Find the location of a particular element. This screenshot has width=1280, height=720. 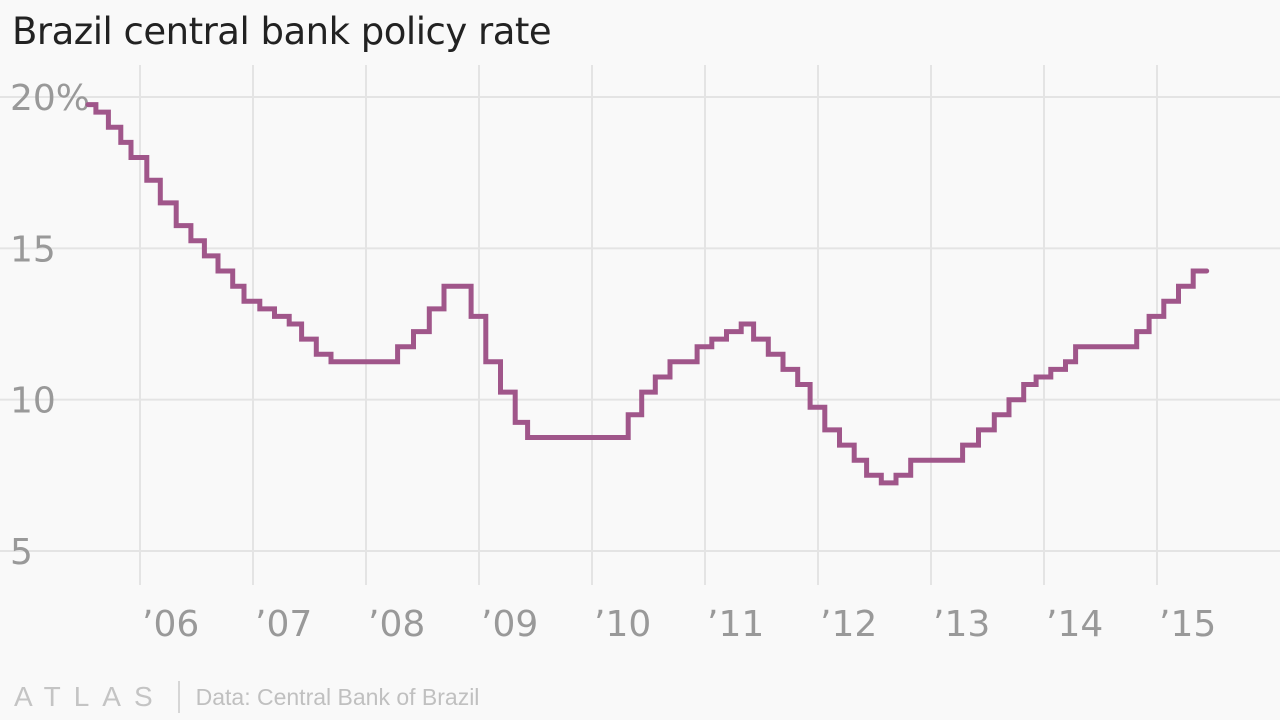

footer-divider is located at coordinates (178, 697).